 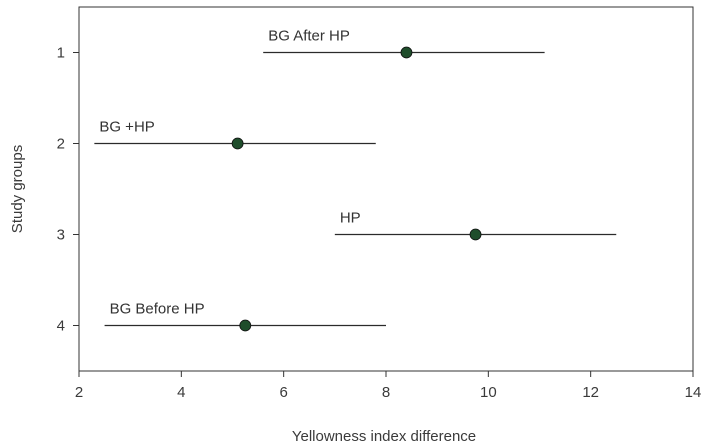 I want to click on y-tick-label: 1, so click(x=61, y=53).